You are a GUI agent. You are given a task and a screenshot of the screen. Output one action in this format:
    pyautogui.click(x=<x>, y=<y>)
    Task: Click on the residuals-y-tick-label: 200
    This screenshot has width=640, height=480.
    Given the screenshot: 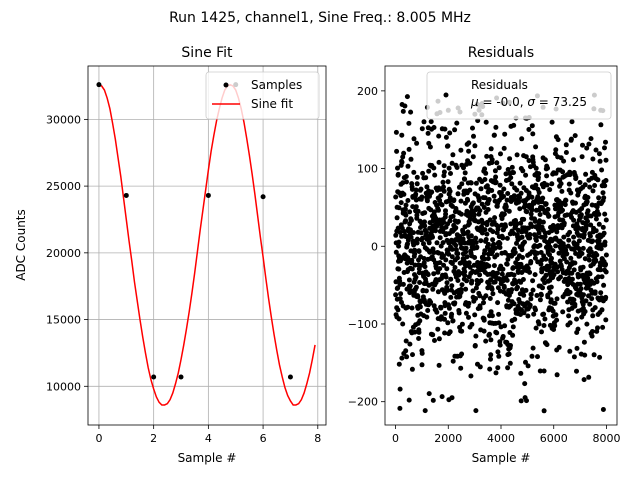 What is the action you would take?
    pyautogui.click(x=367, y=91)
    